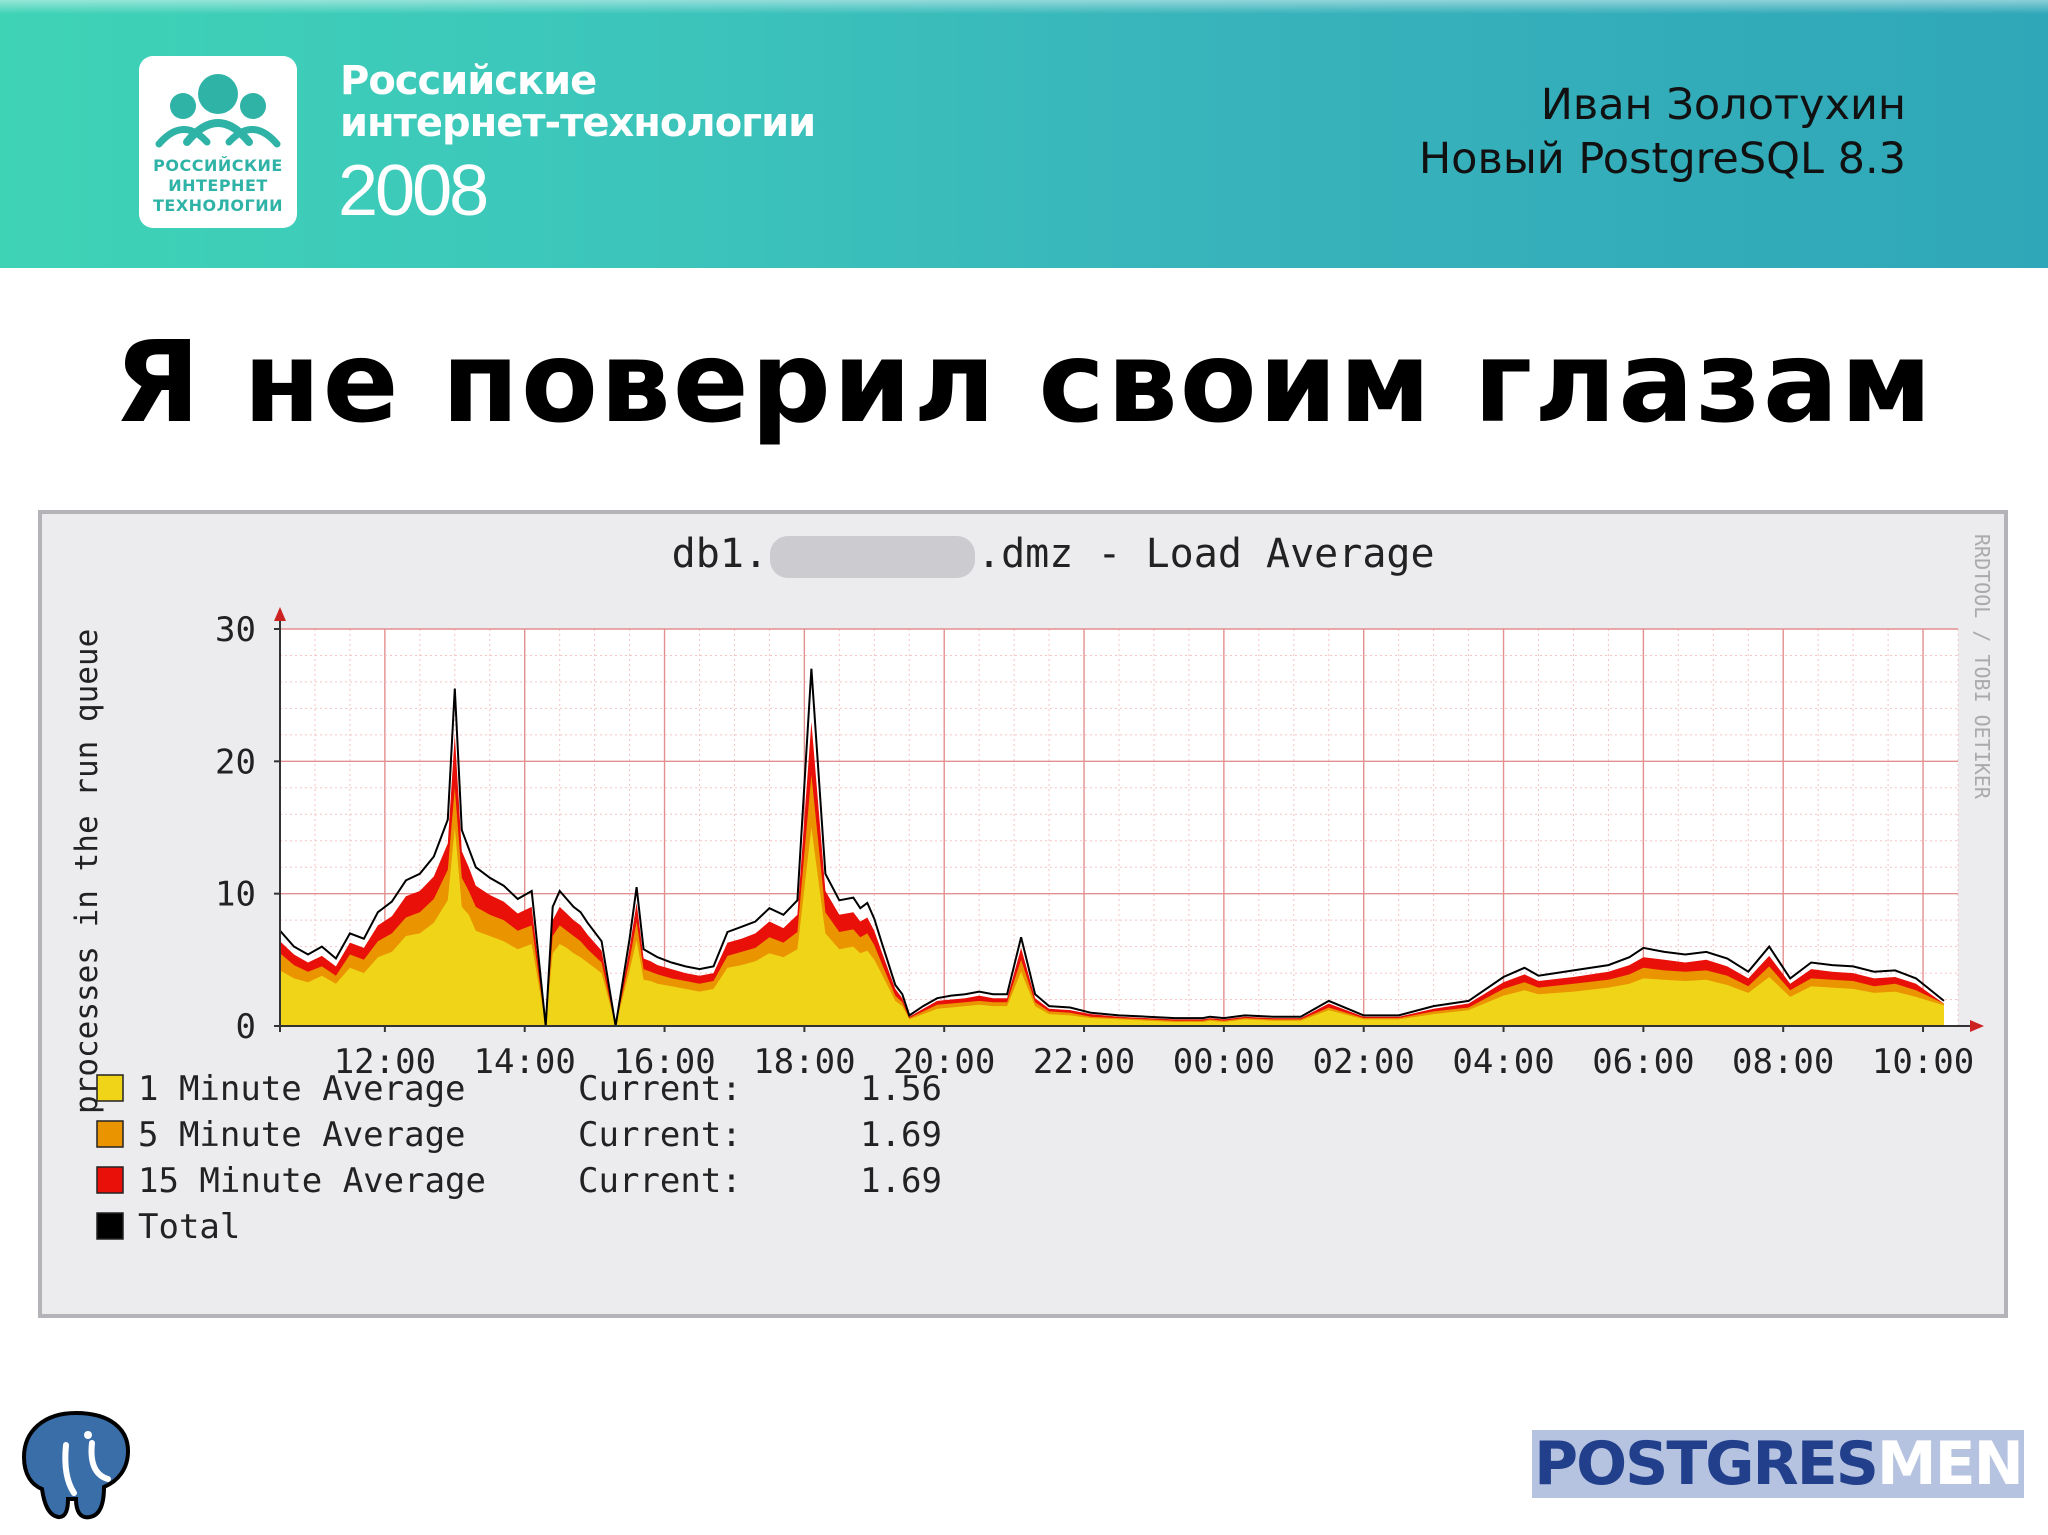 The image size is (2048, 1535). What do you see at coordinates (1783, 1062) in the screenshot?
I see `x-tick-label: 08:00` at bounding box center [1783, 1062].